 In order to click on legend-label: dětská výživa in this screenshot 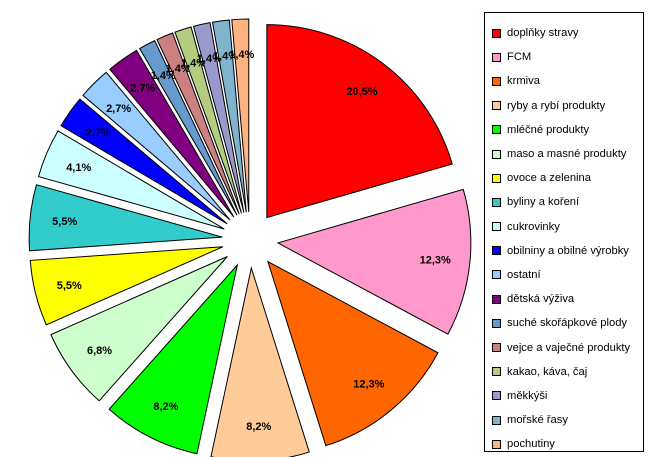, I will do `click(541, 299)`.